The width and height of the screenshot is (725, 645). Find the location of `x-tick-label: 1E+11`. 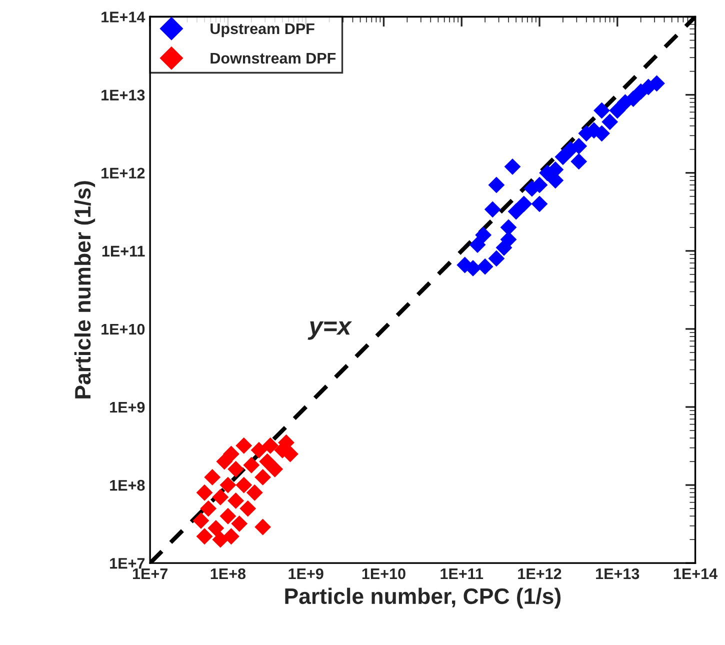

x-tick-label: 1E+11 is located at coordinates (462, 574).